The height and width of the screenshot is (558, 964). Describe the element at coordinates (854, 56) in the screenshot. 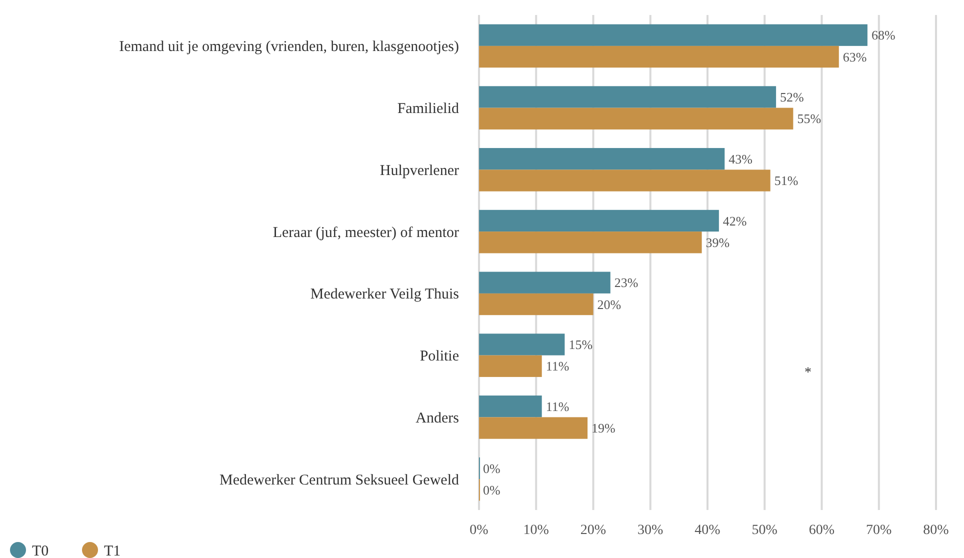

I see `data-label: 63%` at that location.